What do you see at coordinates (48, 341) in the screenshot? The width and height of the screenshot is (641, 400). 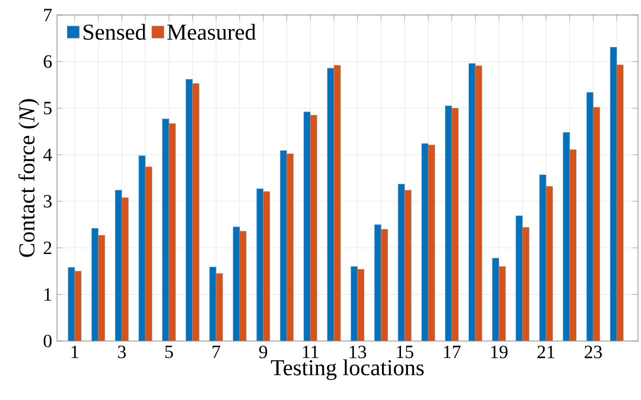 I see `y-tick-label: 0` at bounding box center [48, 341].